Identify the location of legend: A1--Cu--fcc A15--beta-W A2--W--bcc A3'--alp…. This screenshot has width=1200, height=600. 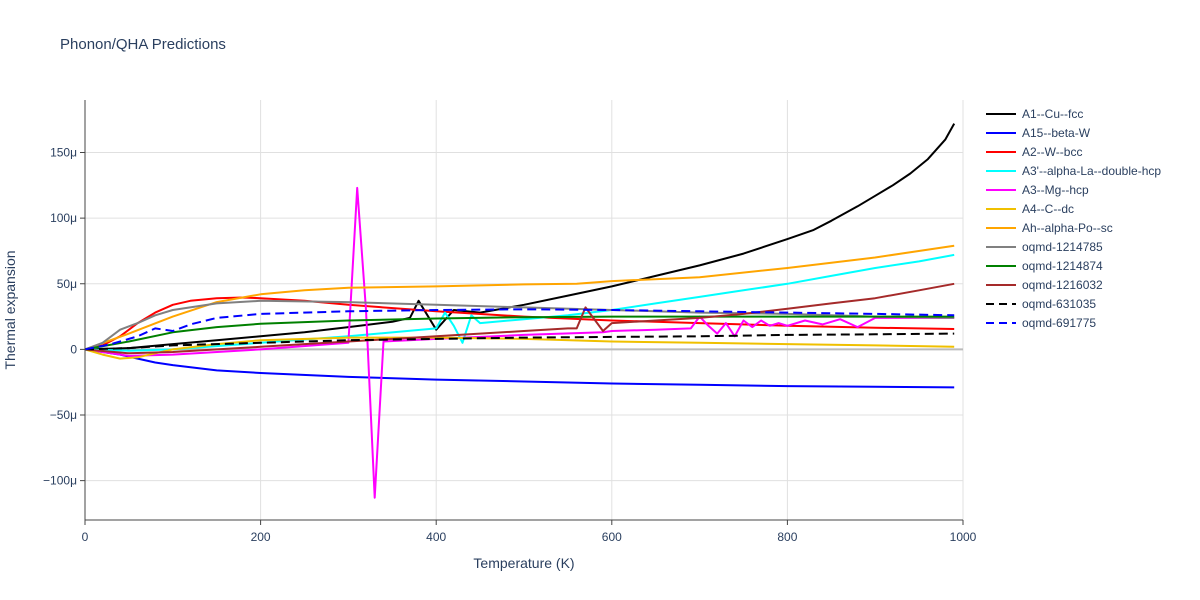
(1073, 218).